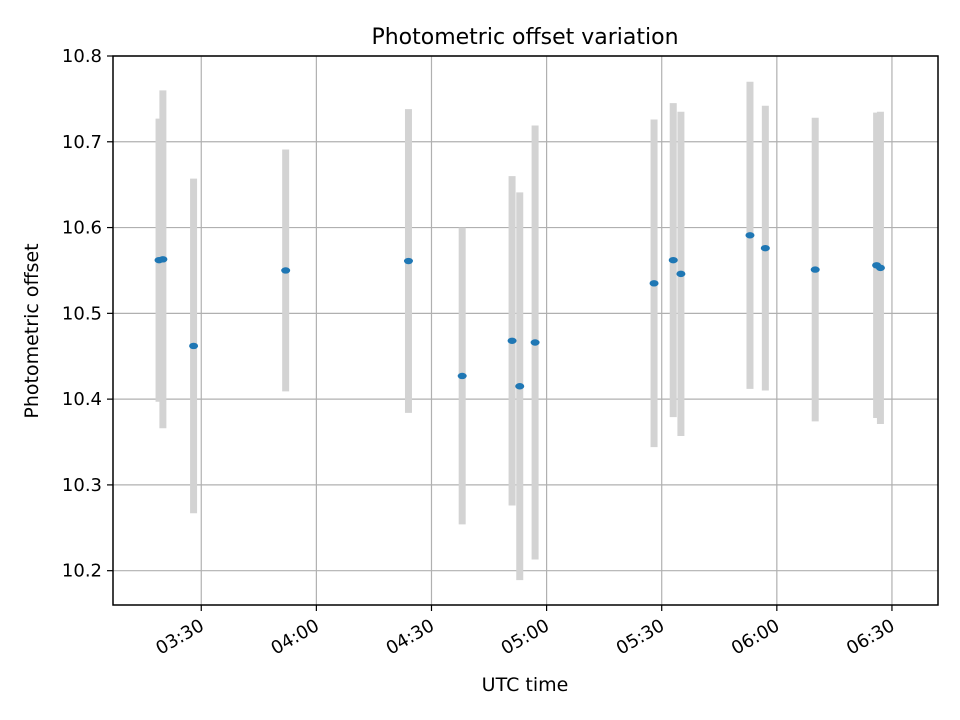 The width and height of the screenshot is (960, 720). I want to click on chart-title: Photometric offset variation, so click(524, 37).